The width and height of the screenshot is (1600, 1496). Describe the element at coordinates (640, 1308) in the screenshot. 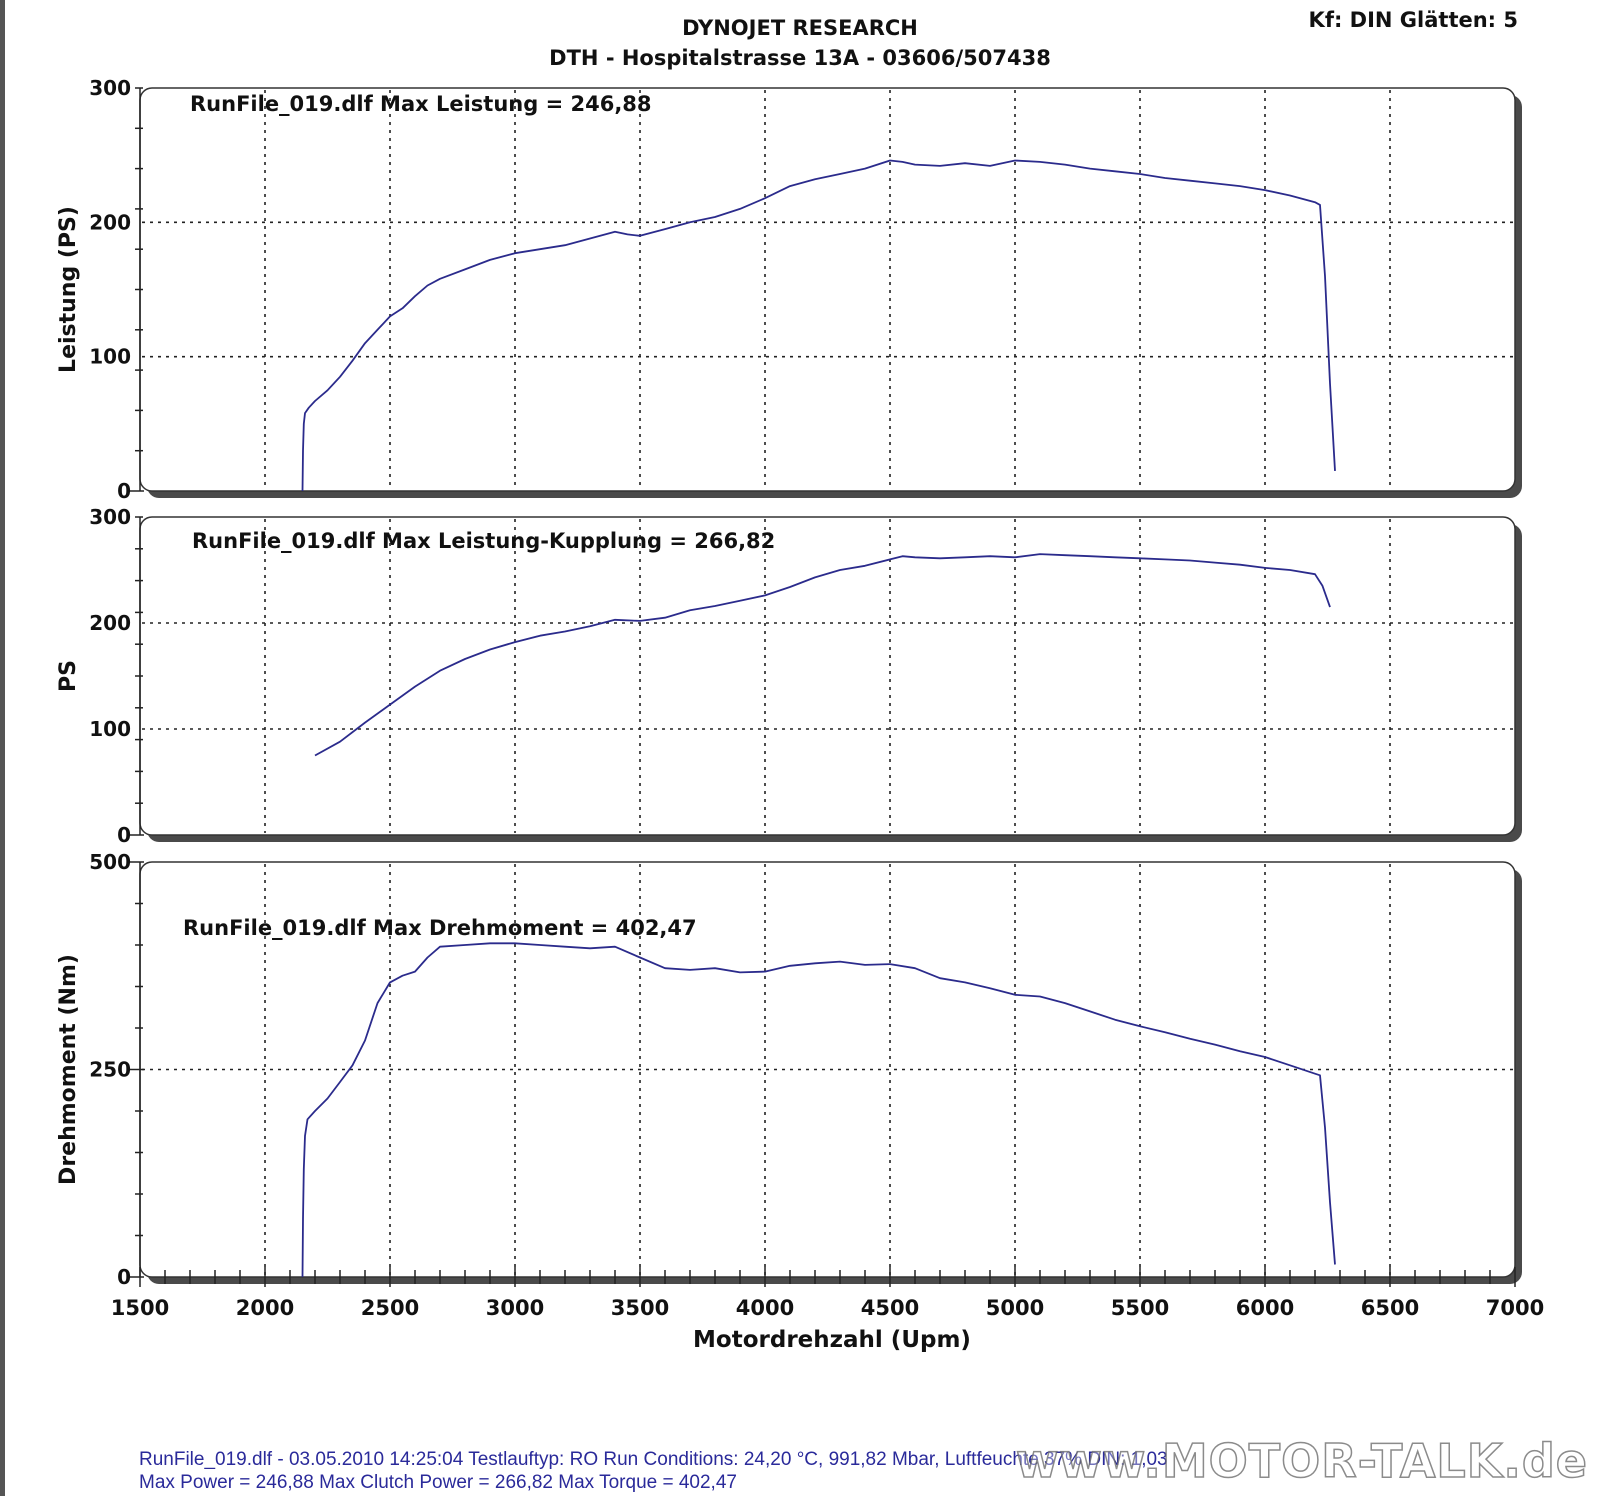

I see `x-tick-label: 3500` at that location.